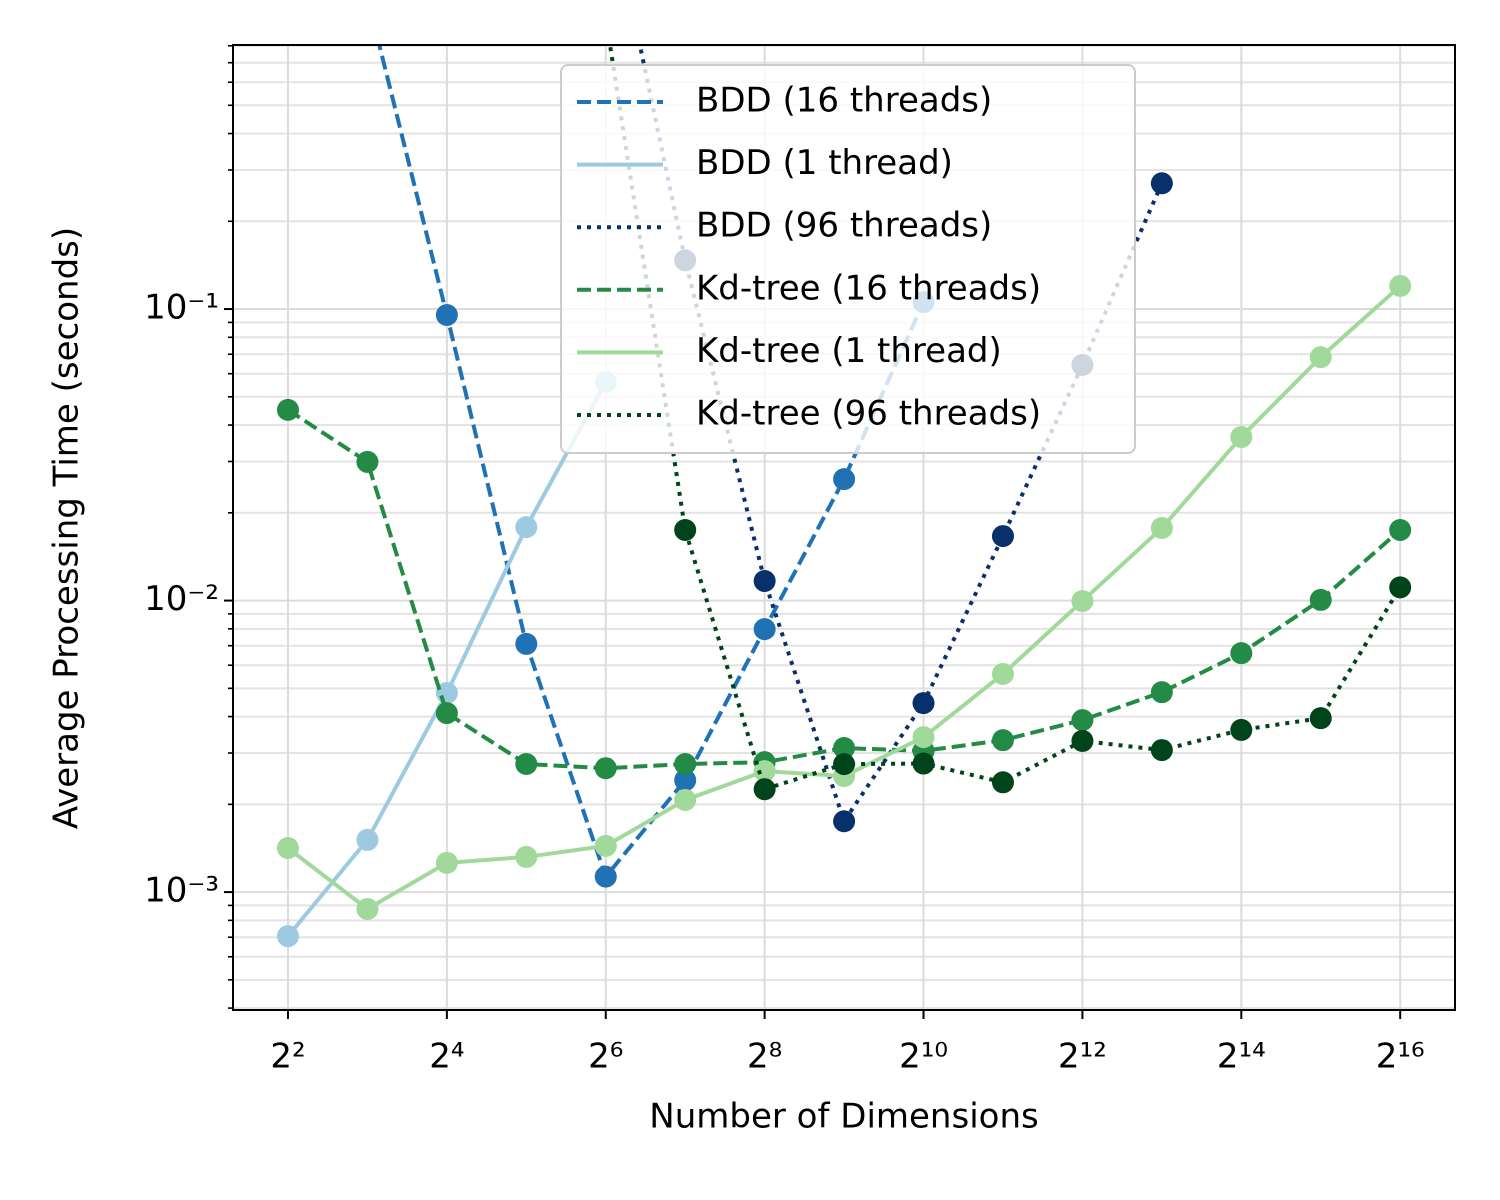  Describe the element at coordinates (1241, 1057) in the screenshot. I see `x-tick-label: 2¹⁴` at that location.